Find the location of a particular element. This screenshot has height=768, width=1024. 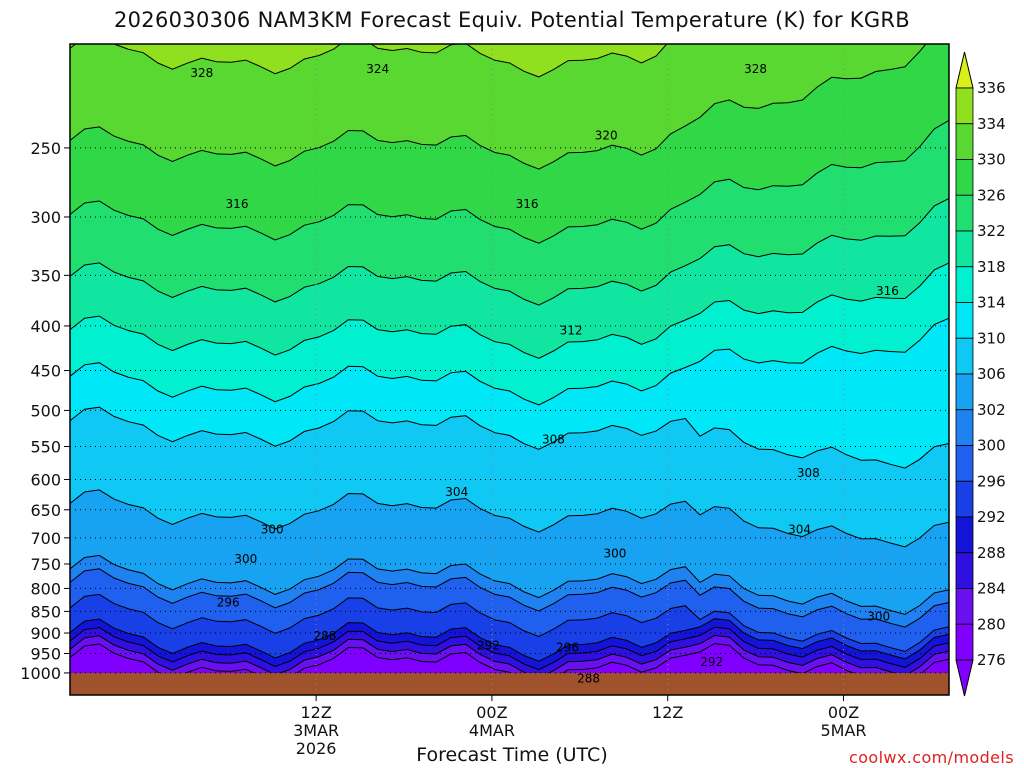

colorbar-label: 322 is located at coordinates (991, 231).